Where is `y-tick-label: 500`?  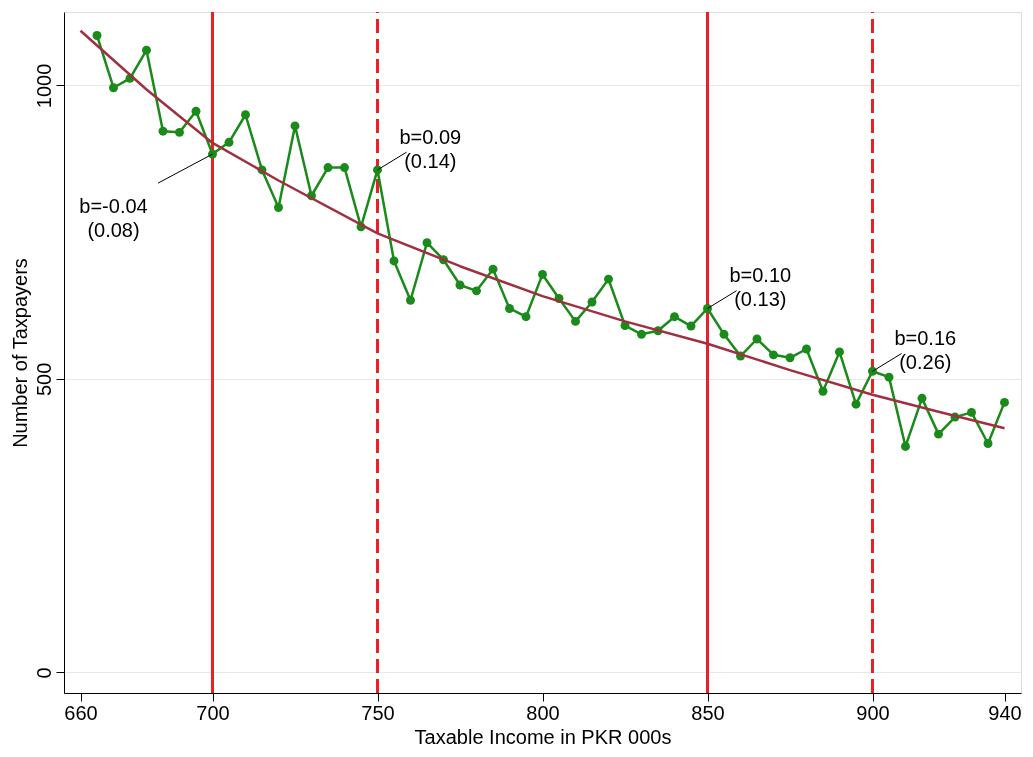
y-tick-label: 500 is located at coordinates (43, 379).